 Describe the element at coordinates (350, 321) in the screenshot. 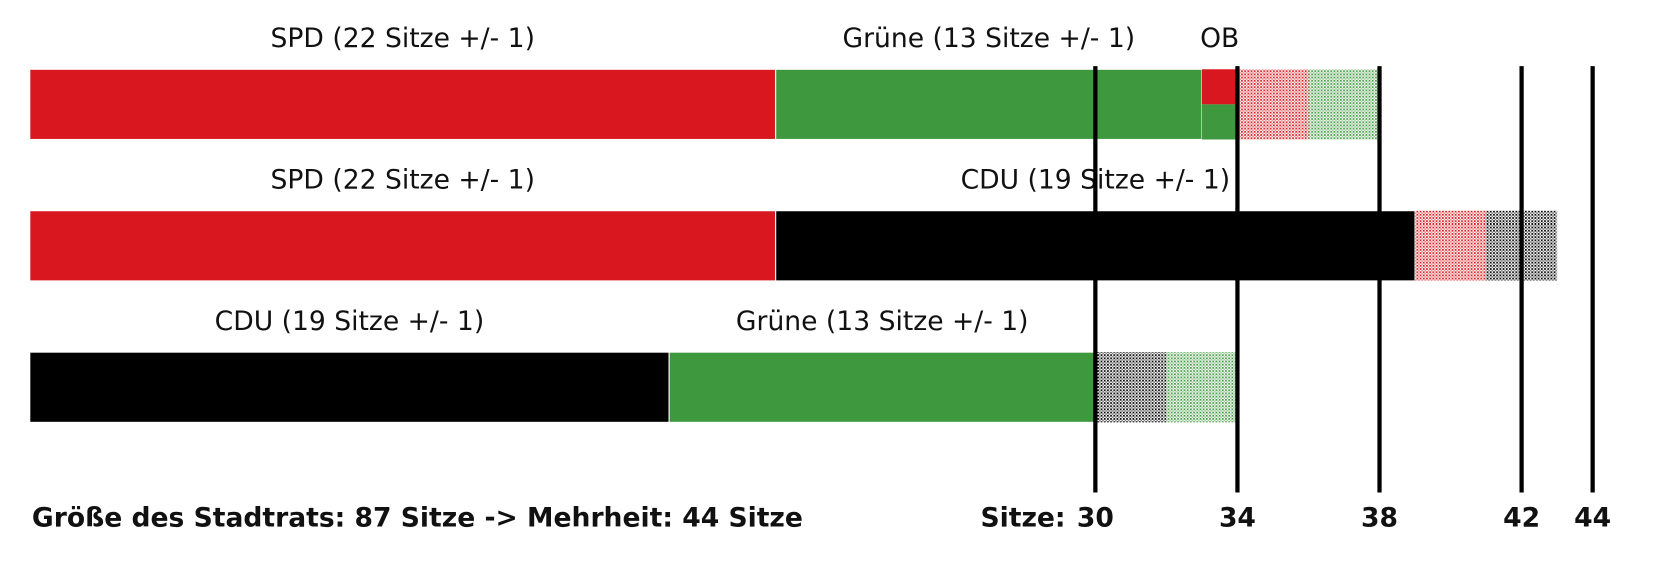

I see `segment-label: CDU (19 Sitze +/- 1)` at that location.